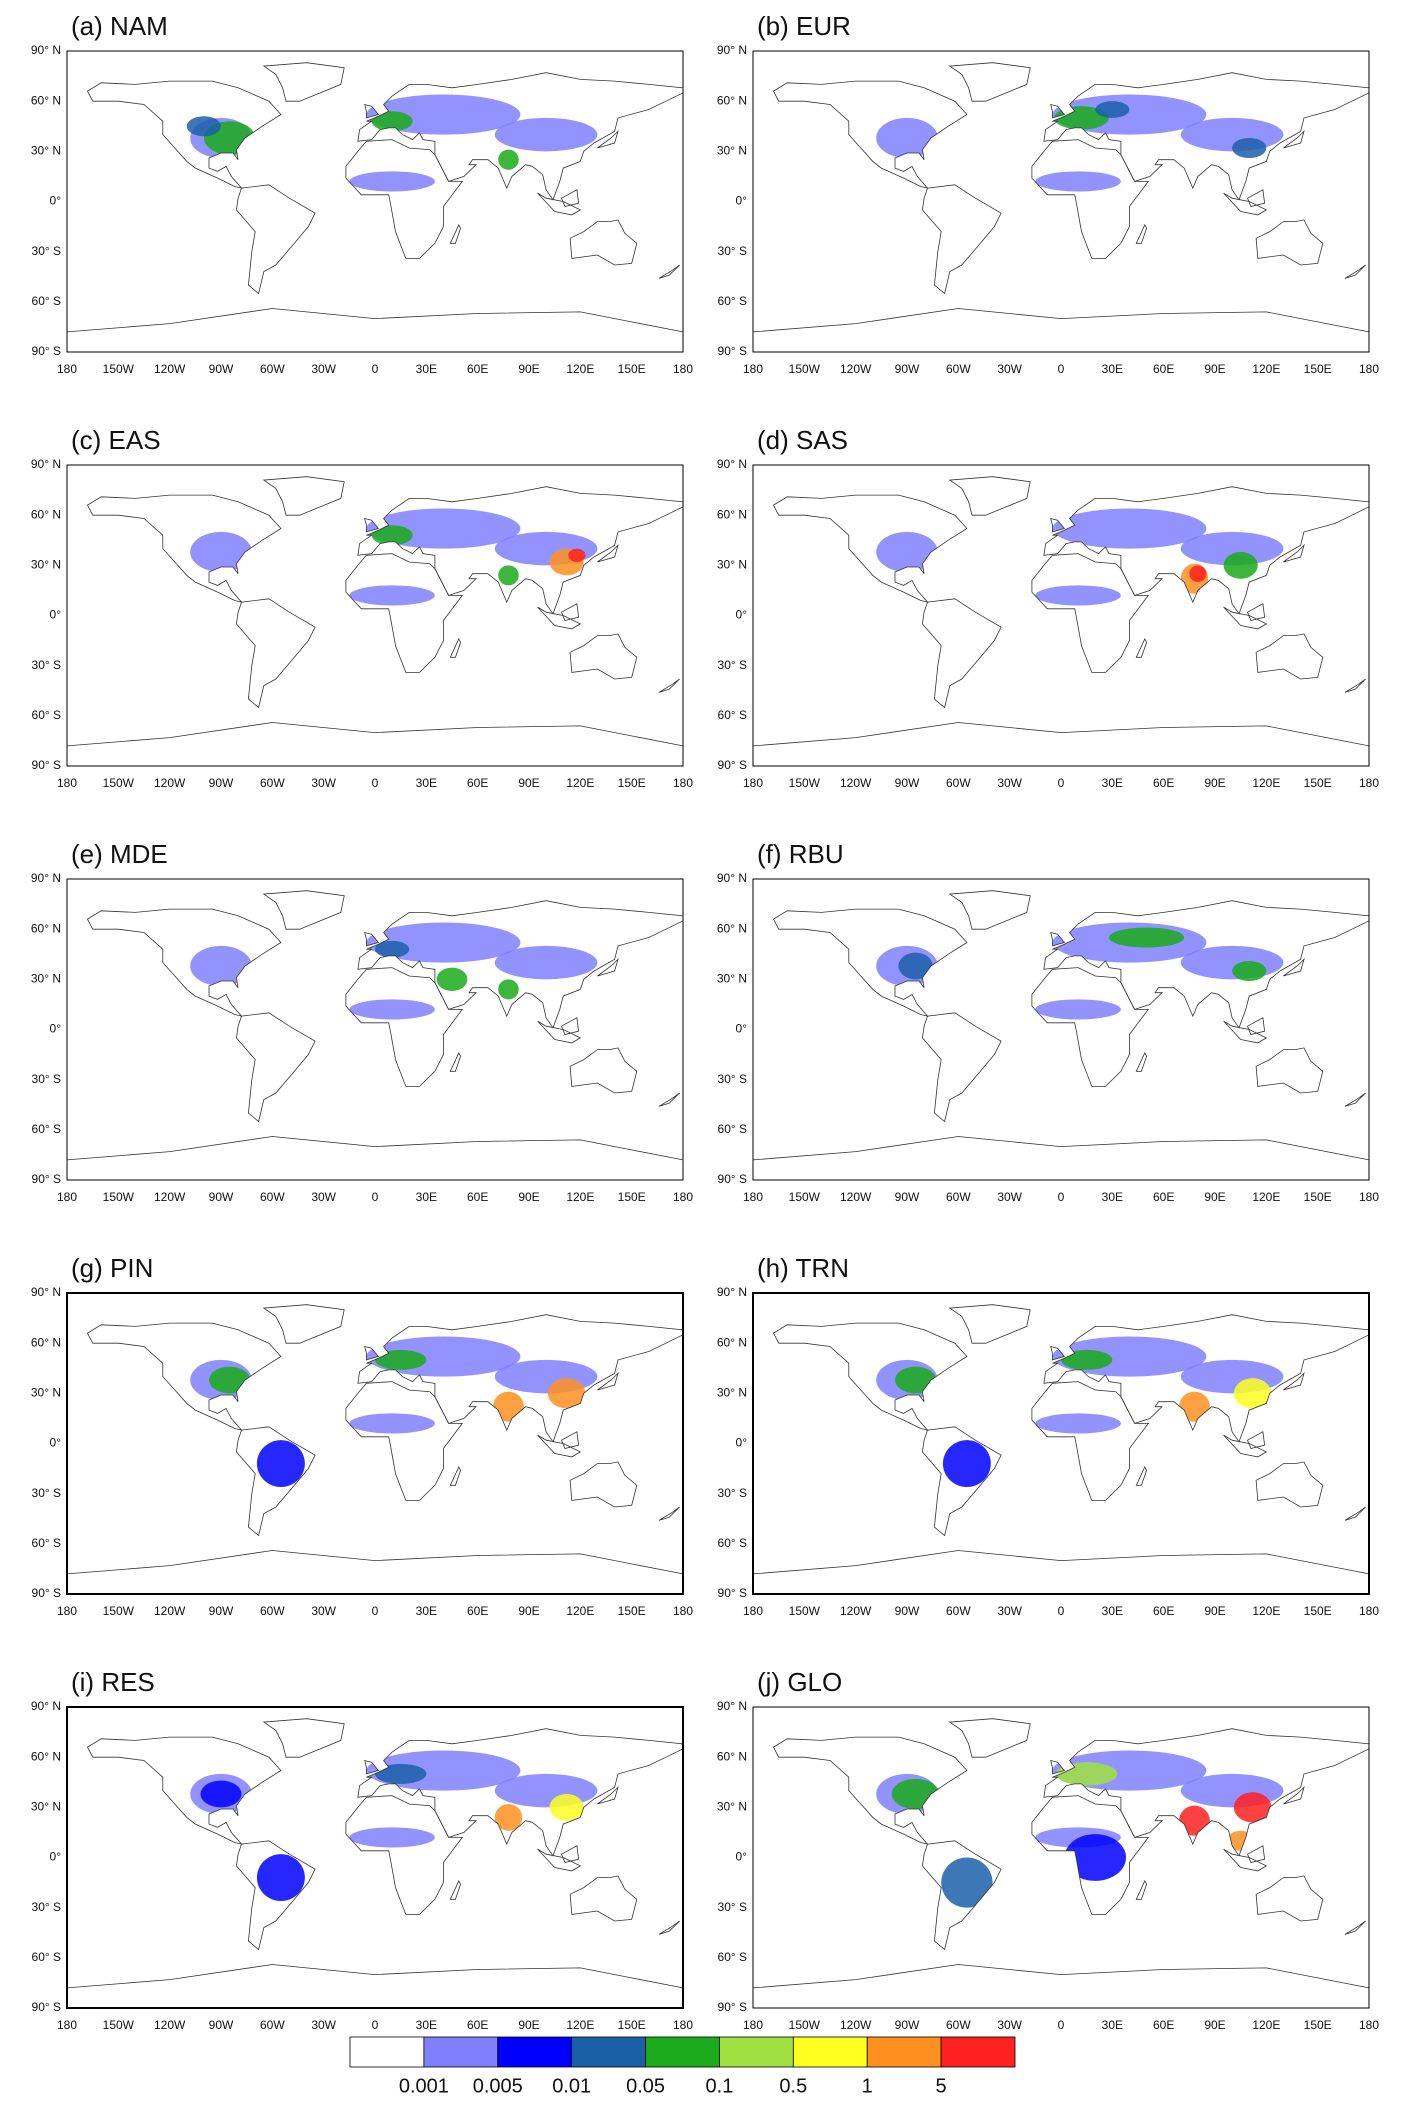  I want to click on colorbar-swatch, so click(830, 2052).